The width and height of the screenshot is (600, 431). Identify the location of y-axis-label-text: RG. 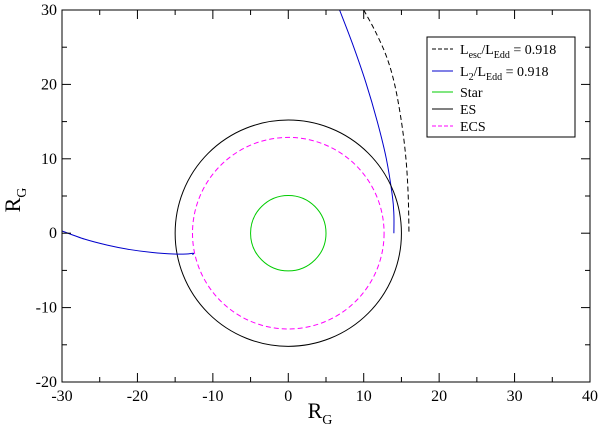
(15, 200).